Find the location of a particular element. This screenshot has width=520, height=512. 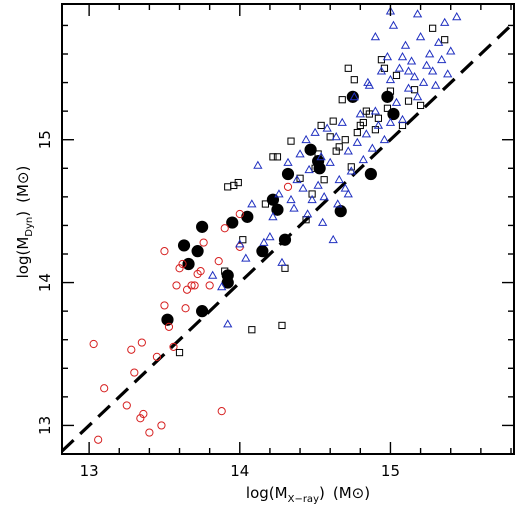

x-axis-label: log(MX−ray) (M⊙) is located at coordinates (308, 494).